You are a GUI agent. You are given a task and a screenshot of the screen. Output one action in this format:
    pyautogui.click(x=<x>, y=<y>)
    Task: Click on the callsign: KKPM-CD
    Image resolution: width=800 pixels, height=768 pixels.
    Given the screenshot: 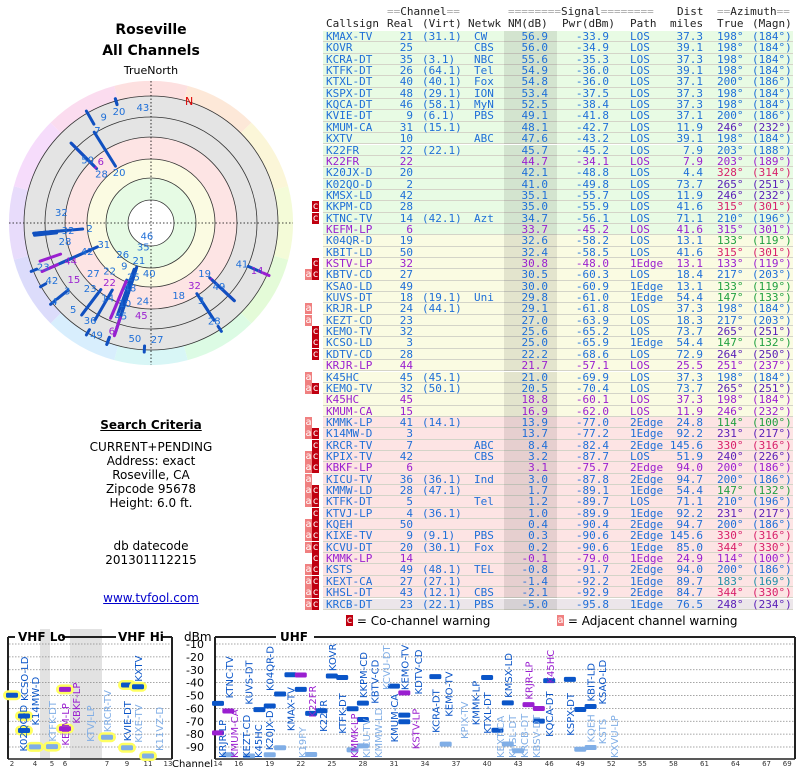 What is the action you would take?
    pyautogui.click(x=349, y=207)
    